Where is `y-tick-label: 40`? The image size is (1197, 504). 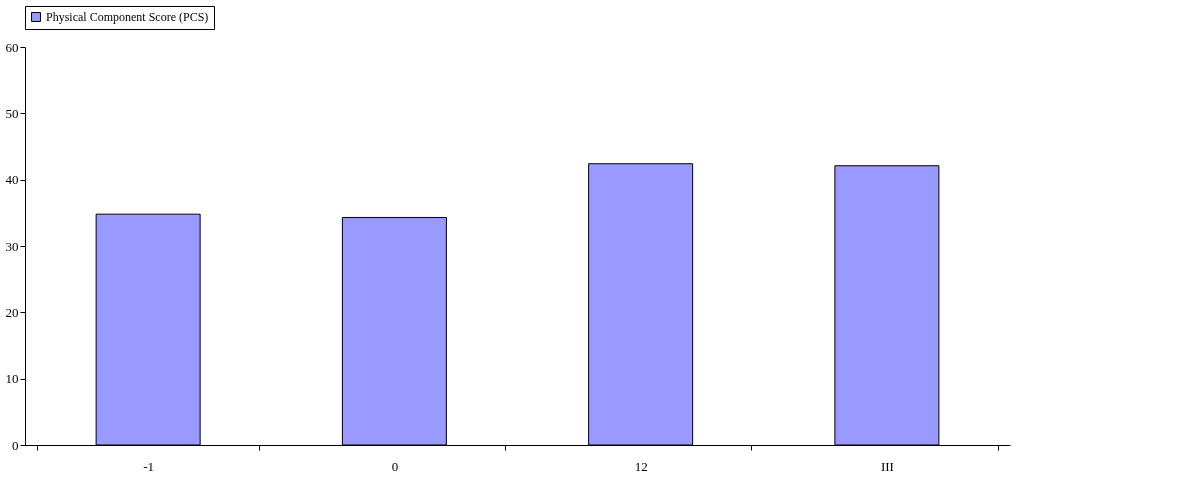
y-tick-label: 40 is located at coordinates (12, 180).